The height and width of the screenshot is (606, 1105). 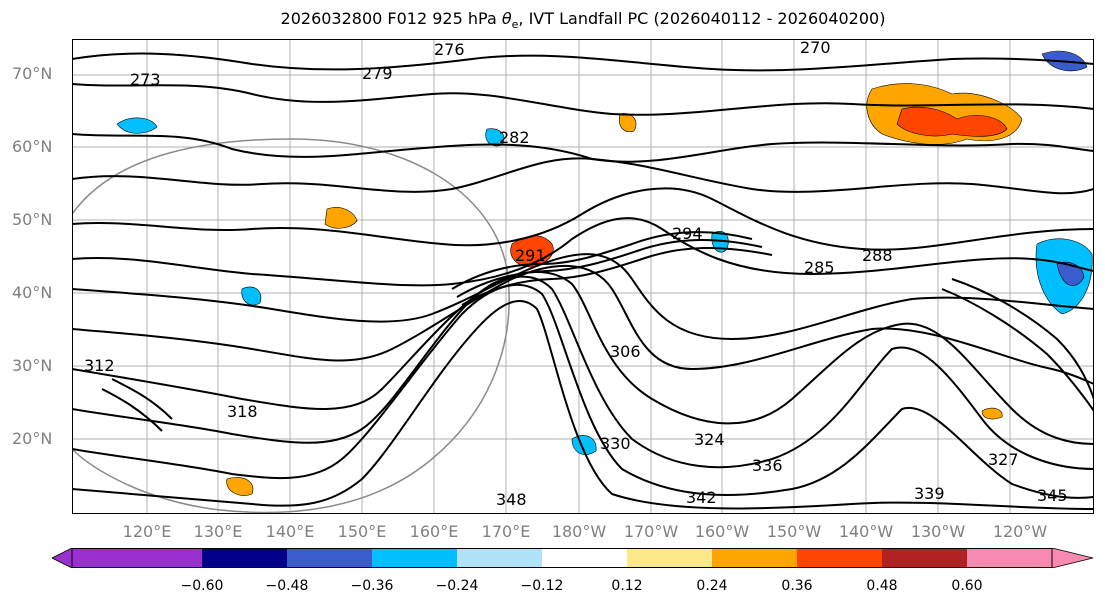 What do you see at coordinates (1070, 273) in the screenshot?
I see `darkblue-blob-ne` at bounding box center [1070, 273].